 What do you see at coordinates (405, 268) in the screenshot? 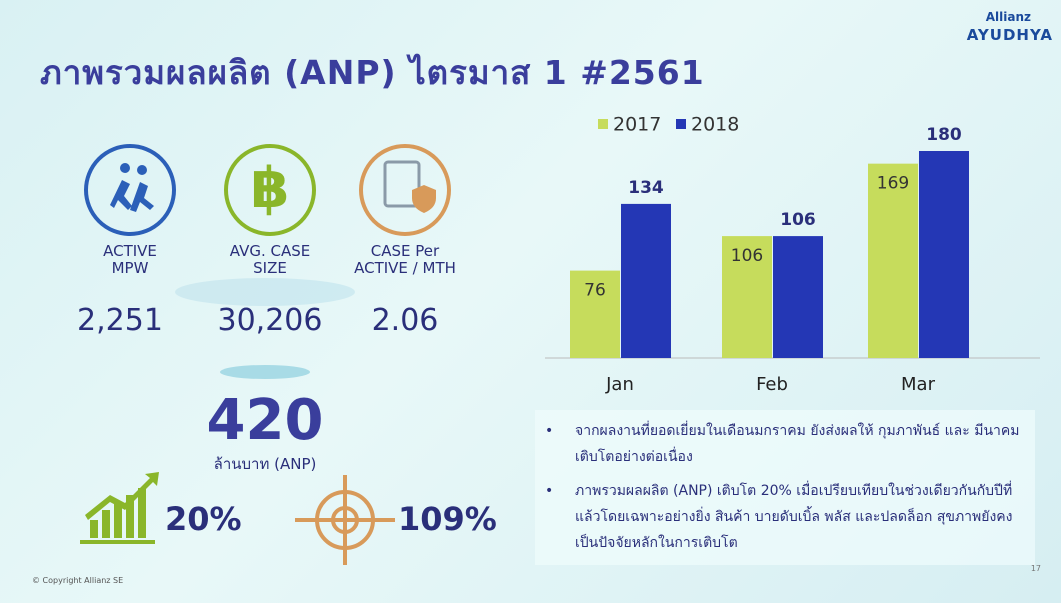
I see `metric-label-line: ACTIVE / MTH` at bounding box center [405, 268].